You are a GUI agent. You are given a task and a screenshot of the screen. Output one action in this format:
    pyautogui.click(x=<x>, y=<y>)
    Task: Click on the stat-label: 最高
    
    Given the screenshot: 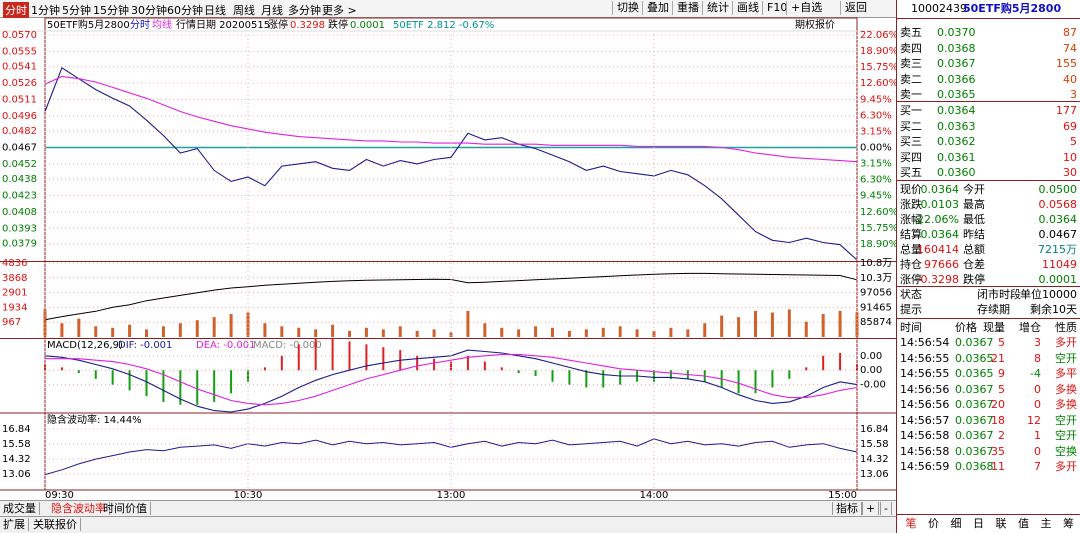 What is the action you would take?
    pyautogui.click(x=974, y=204)
    